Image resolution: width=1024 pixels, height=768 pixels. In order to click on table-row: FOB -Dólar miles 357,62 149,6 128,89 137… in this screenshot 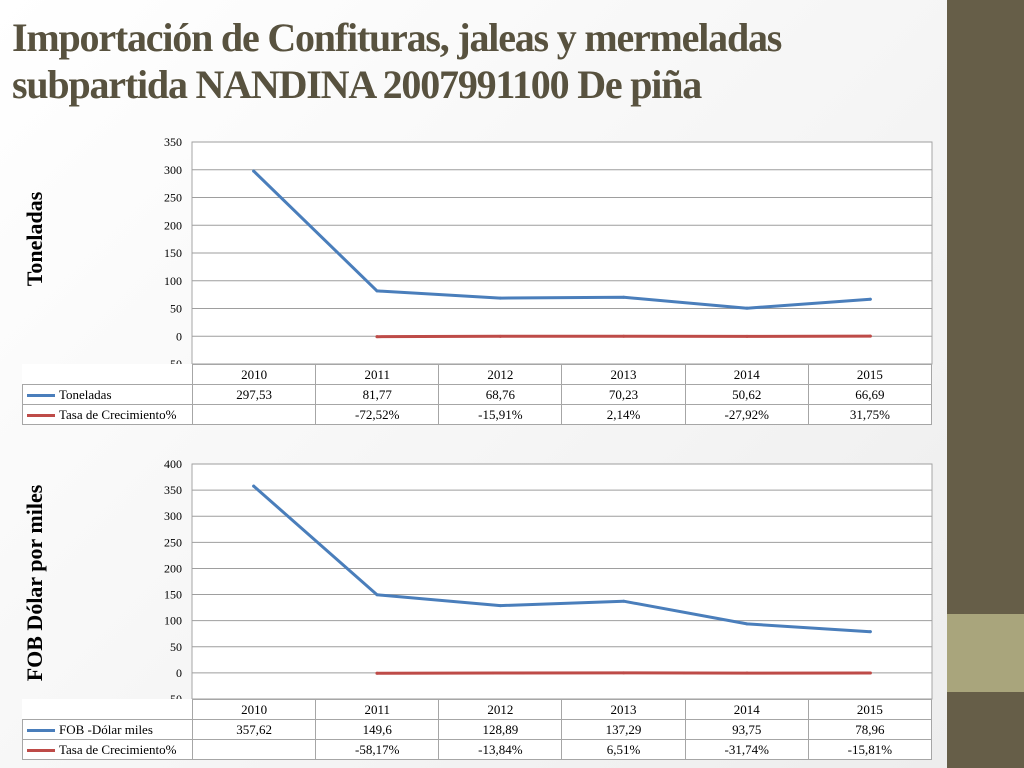, I will do `click(477, 729)`.